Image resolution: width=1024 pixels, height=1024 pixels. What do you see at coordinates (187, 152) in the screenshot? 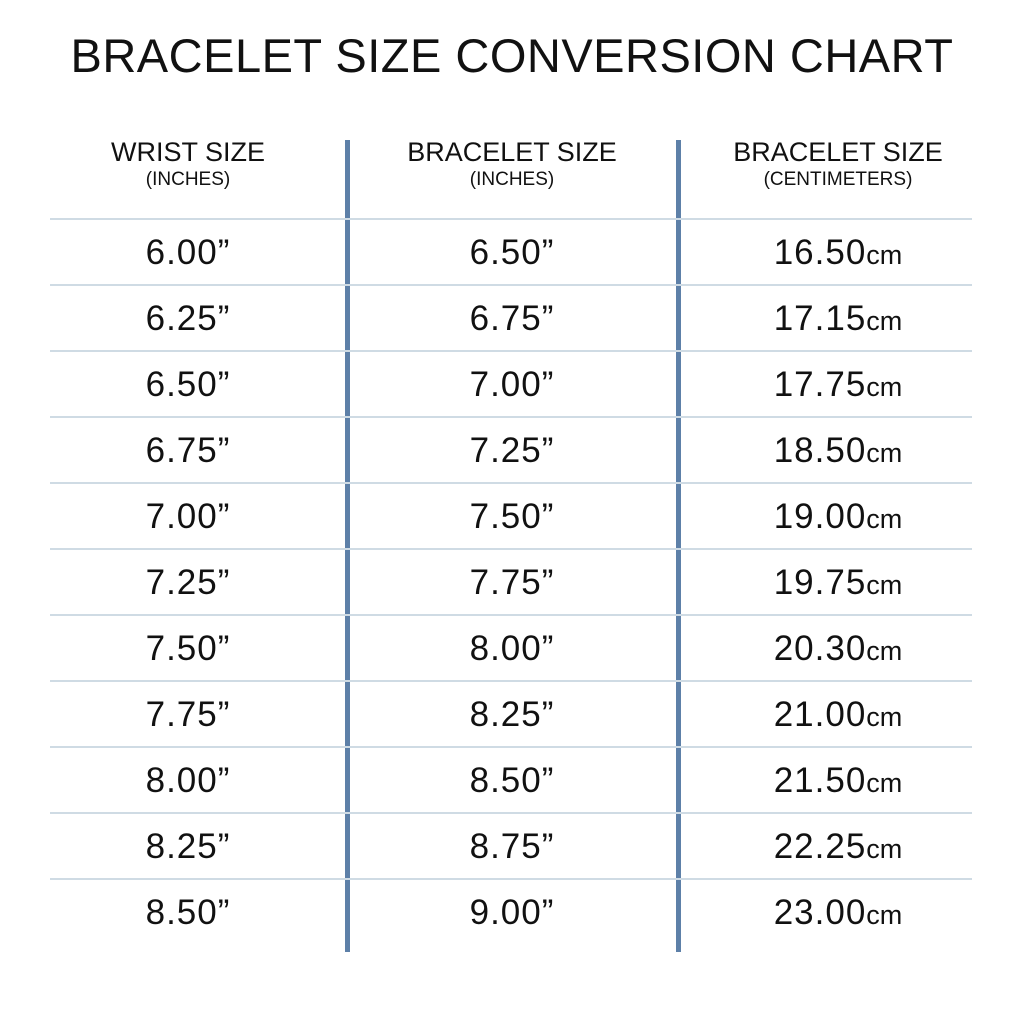
I see `column-label: WRIST SIZE` at bounding box center [187, 152].